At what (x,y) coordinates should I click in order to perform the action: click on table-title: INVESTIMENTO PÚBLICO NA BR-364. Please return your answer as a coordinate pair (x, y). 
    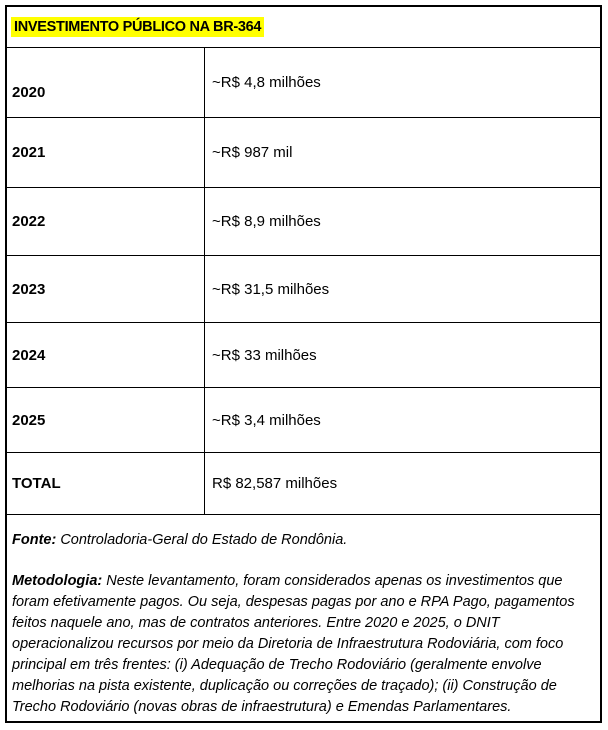
    Looking at the image, I should click on (138, 27).